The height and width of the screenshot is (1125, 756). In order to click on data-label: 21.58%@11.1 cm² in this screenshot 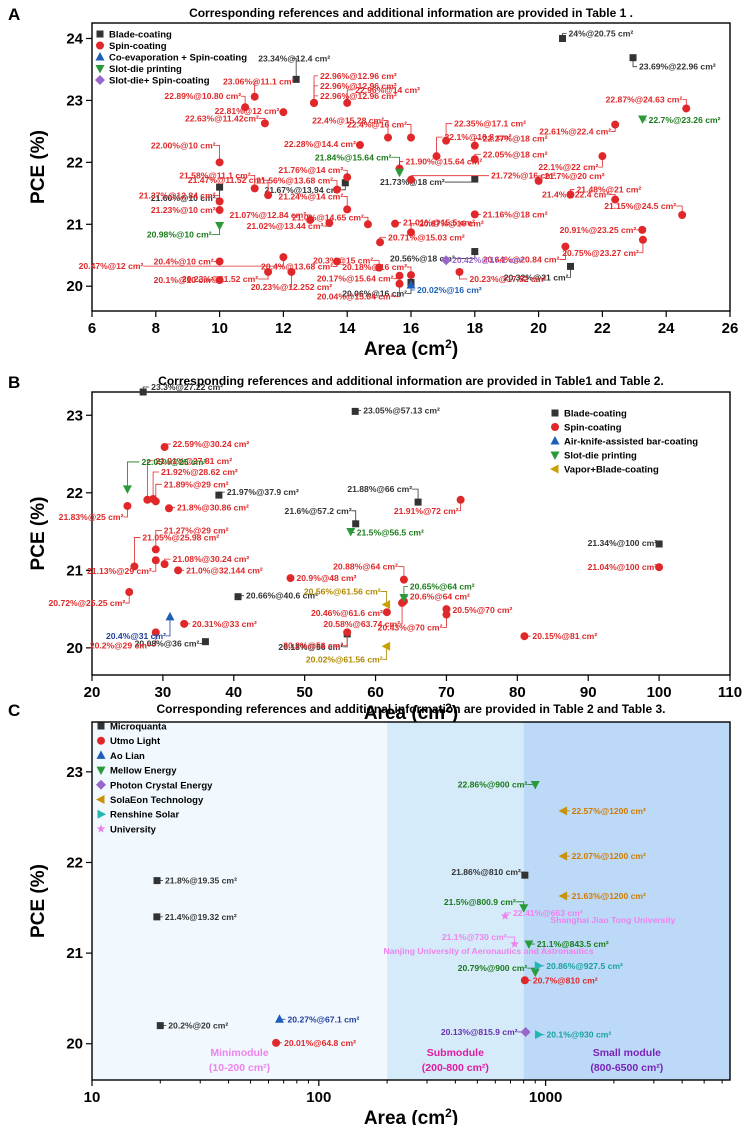, I will do `click(215, 175)`.